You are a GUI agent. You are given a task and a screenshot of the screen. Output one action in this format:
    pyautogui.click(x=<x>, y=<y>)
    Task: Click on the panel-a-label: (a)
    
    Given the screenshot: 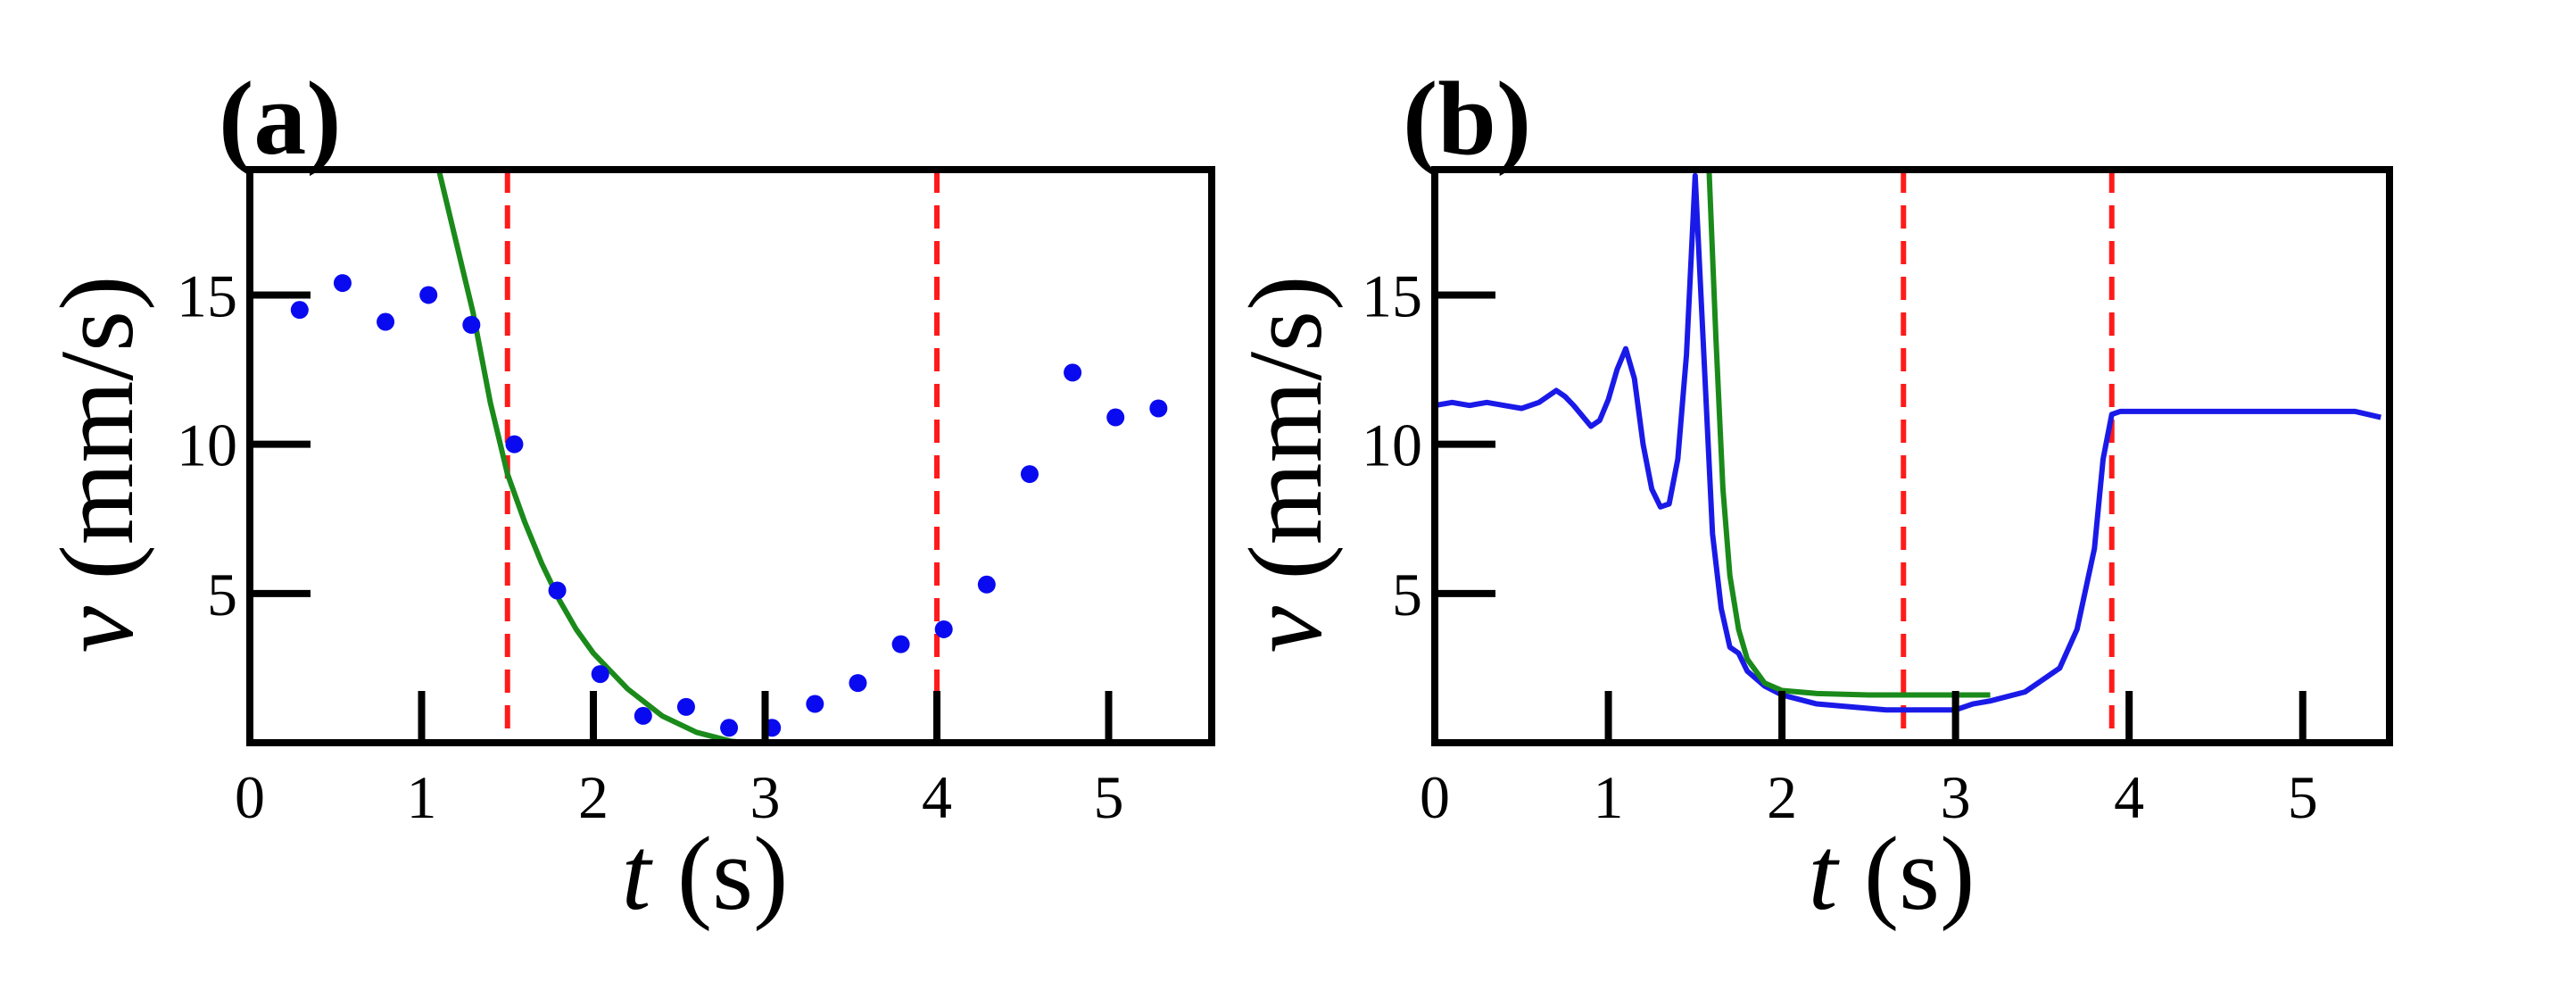 What is the action you would take?
    pyautogui.click(x=280, y=118)
    